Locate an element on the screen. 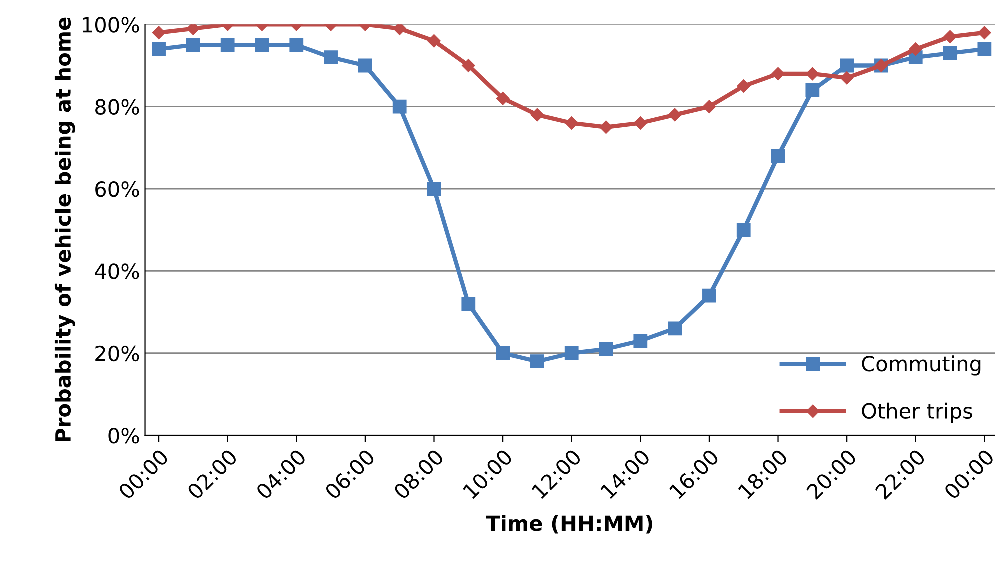  y-tick-label: 60% is located at coordinates (118, 189).